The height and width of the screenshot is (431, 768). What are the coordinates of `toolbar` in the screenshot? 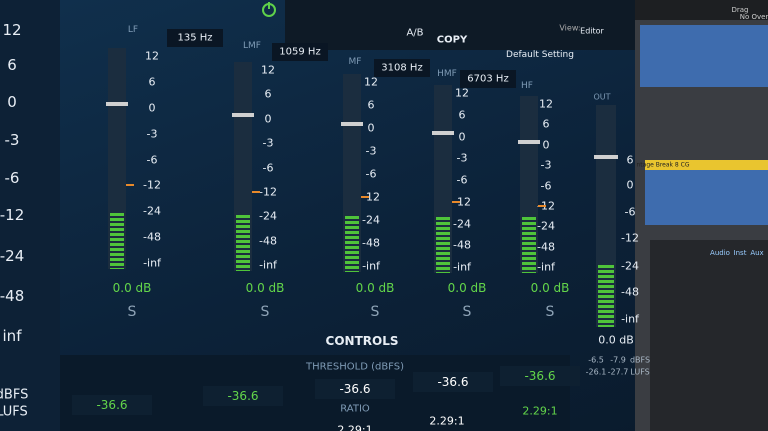 It's located at (460, 25).